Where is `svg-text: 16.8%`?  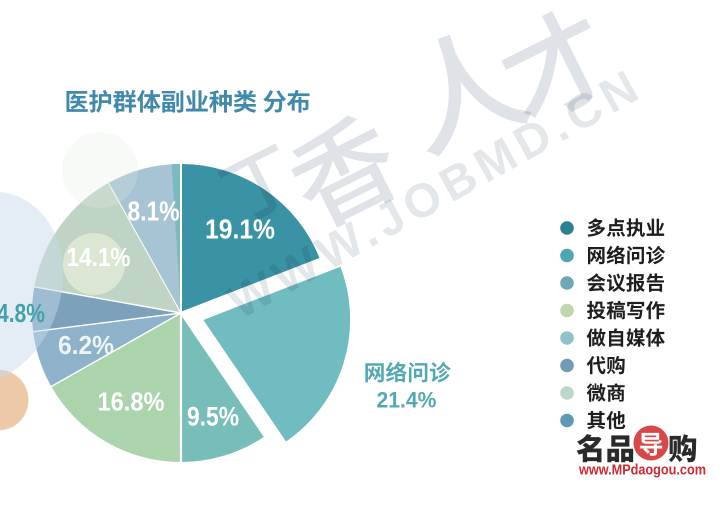 svg-text: 16.8% is located at coordinates (131, 402).